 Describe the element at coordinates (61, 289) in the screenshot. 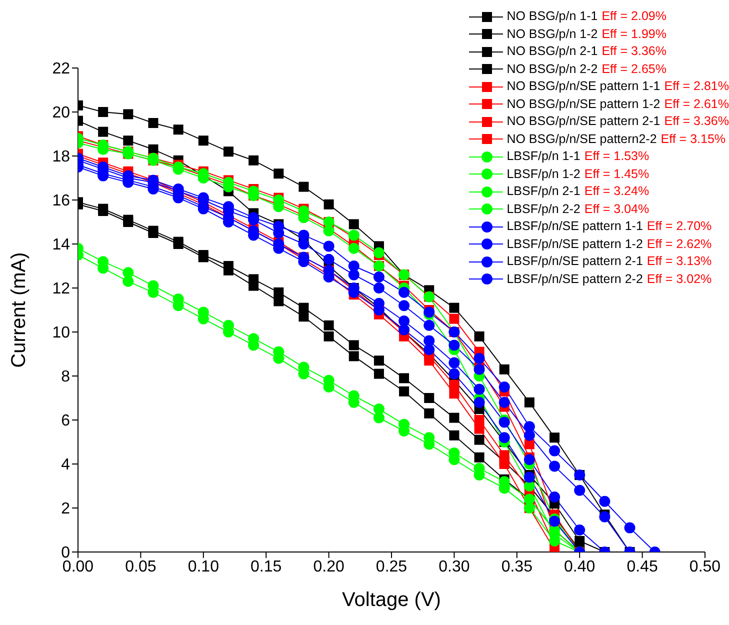

I see `y-tick-label: 12` at that location.